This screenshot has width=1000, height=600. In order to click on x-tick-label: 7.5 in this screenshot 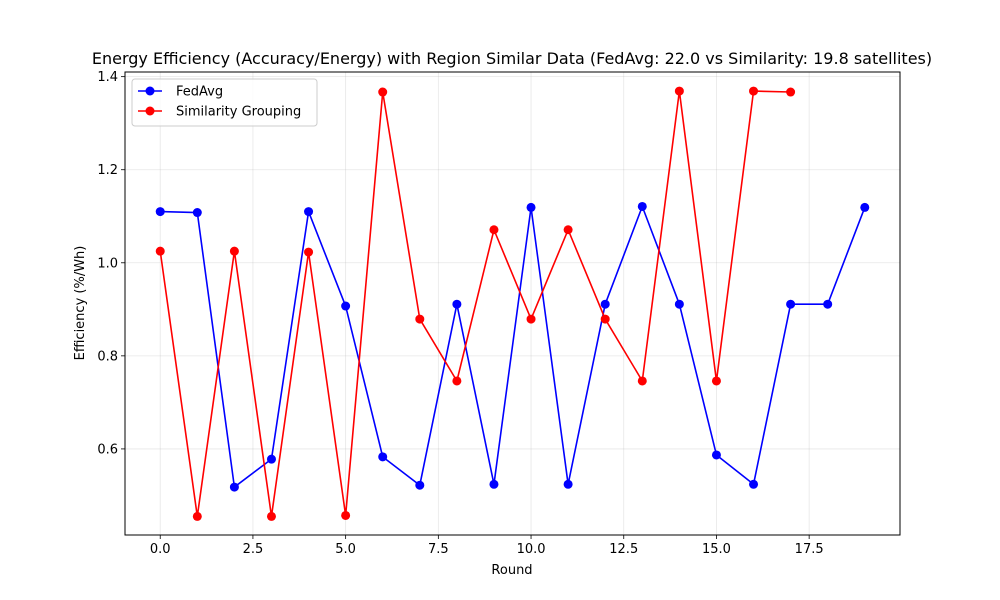, I will do `click(438, 549)`.